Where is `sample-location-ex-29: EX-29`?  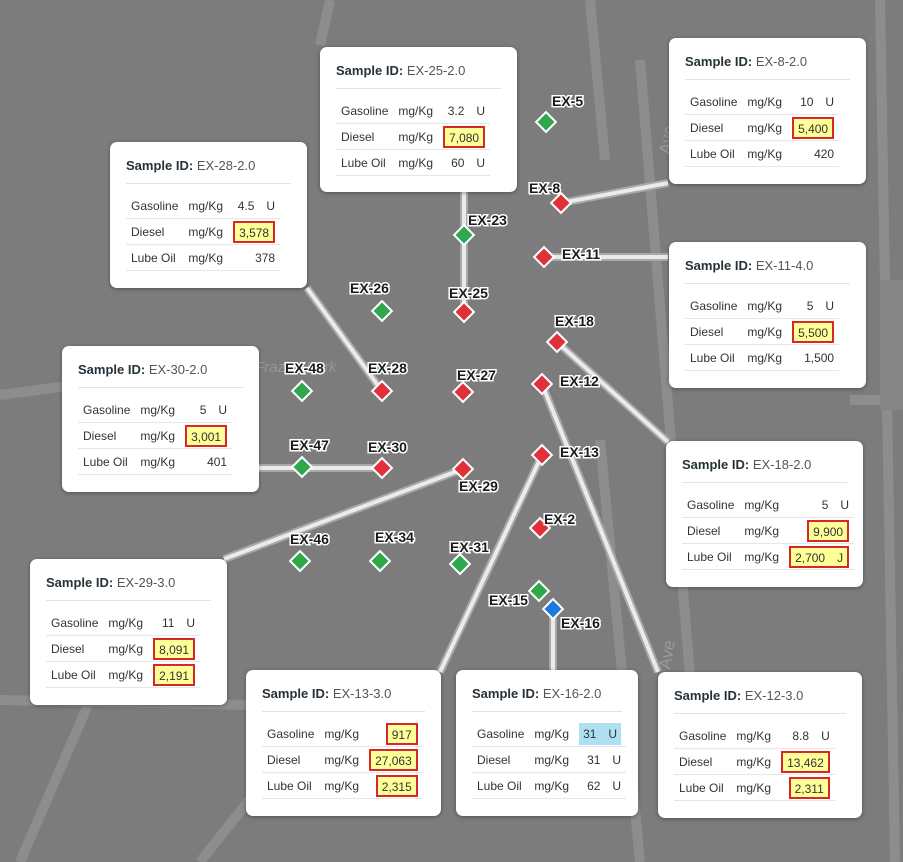 sample-location-ex-29: EX-29 is located at coordinates (475, 476).